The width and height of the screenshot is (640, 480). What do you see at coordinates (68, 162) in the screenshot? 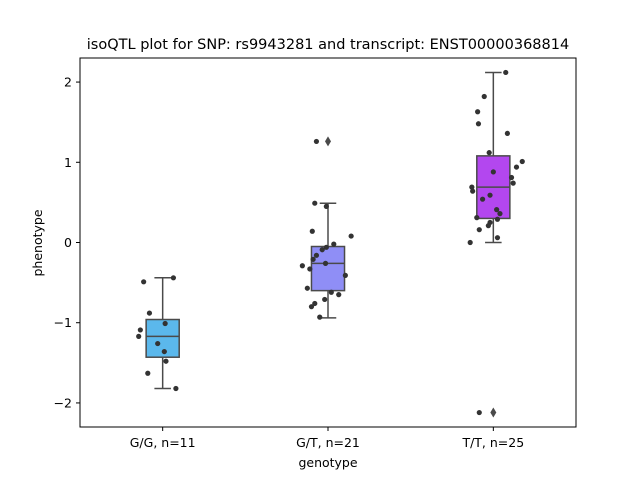
I see `y-tick-label: 1` at bounding box center [68, 162].